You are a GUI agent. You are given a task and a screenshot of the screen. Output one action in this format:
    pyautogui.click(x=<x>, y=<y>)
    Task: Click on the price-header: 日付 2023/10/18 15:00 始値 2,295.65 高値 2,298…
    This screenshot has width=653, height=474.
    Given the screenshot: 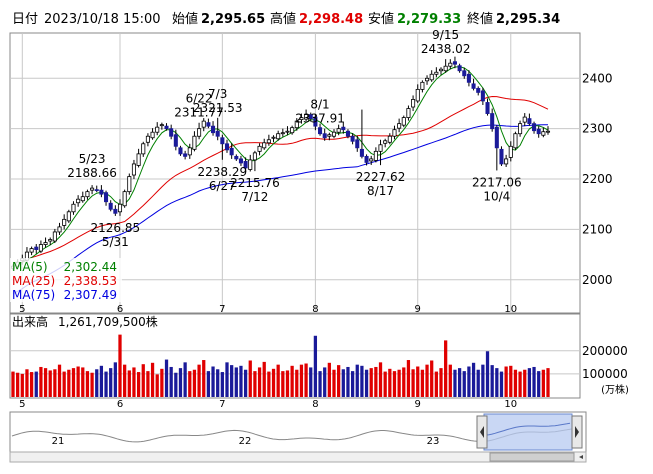 What is the action you would take?
    pyautogui.click(x=286, y=19)
    